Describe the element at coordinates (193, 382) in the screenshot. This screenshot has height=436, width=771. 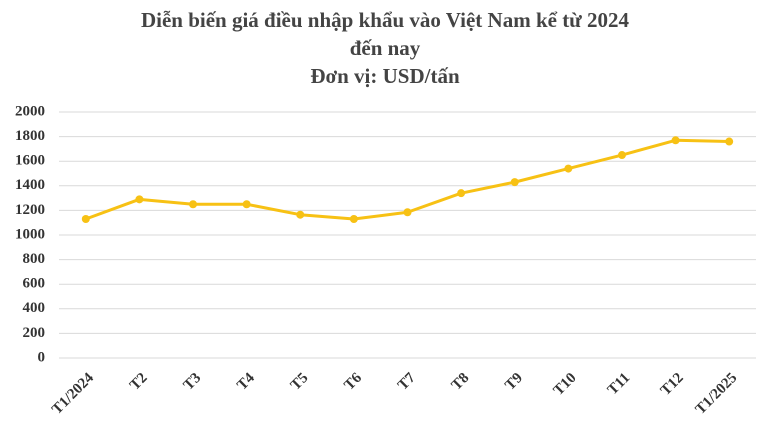
I see `x-tick-label: T3` at that location.